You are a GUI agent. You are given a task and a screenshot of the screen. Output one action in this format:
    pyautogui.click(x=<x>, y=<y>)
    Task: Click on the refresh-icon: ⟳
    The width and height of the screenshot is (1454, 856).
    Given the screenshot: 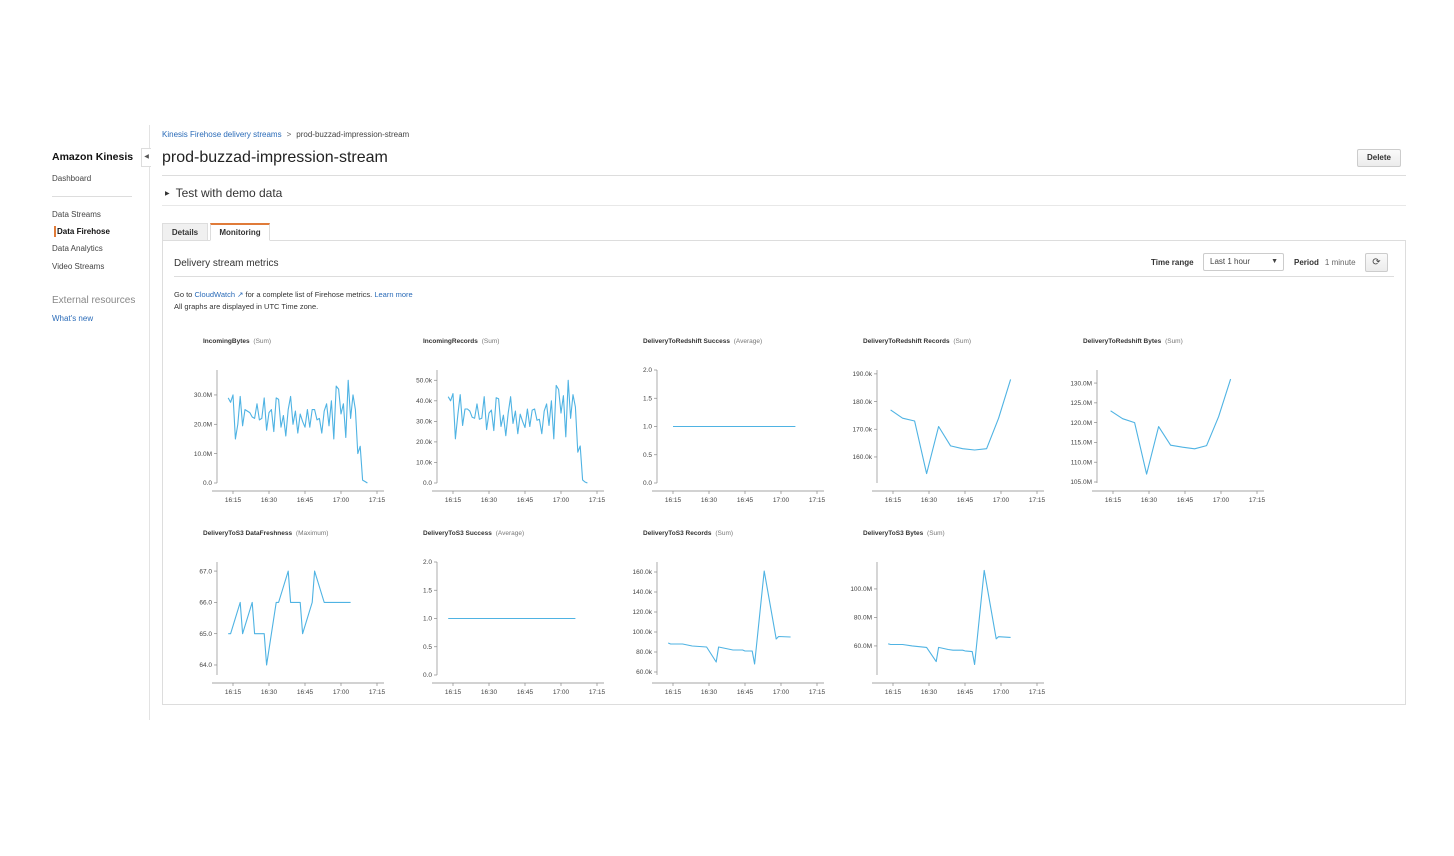 What is the action you would take?
    pyautogui.click(x=1376, y=262)
    